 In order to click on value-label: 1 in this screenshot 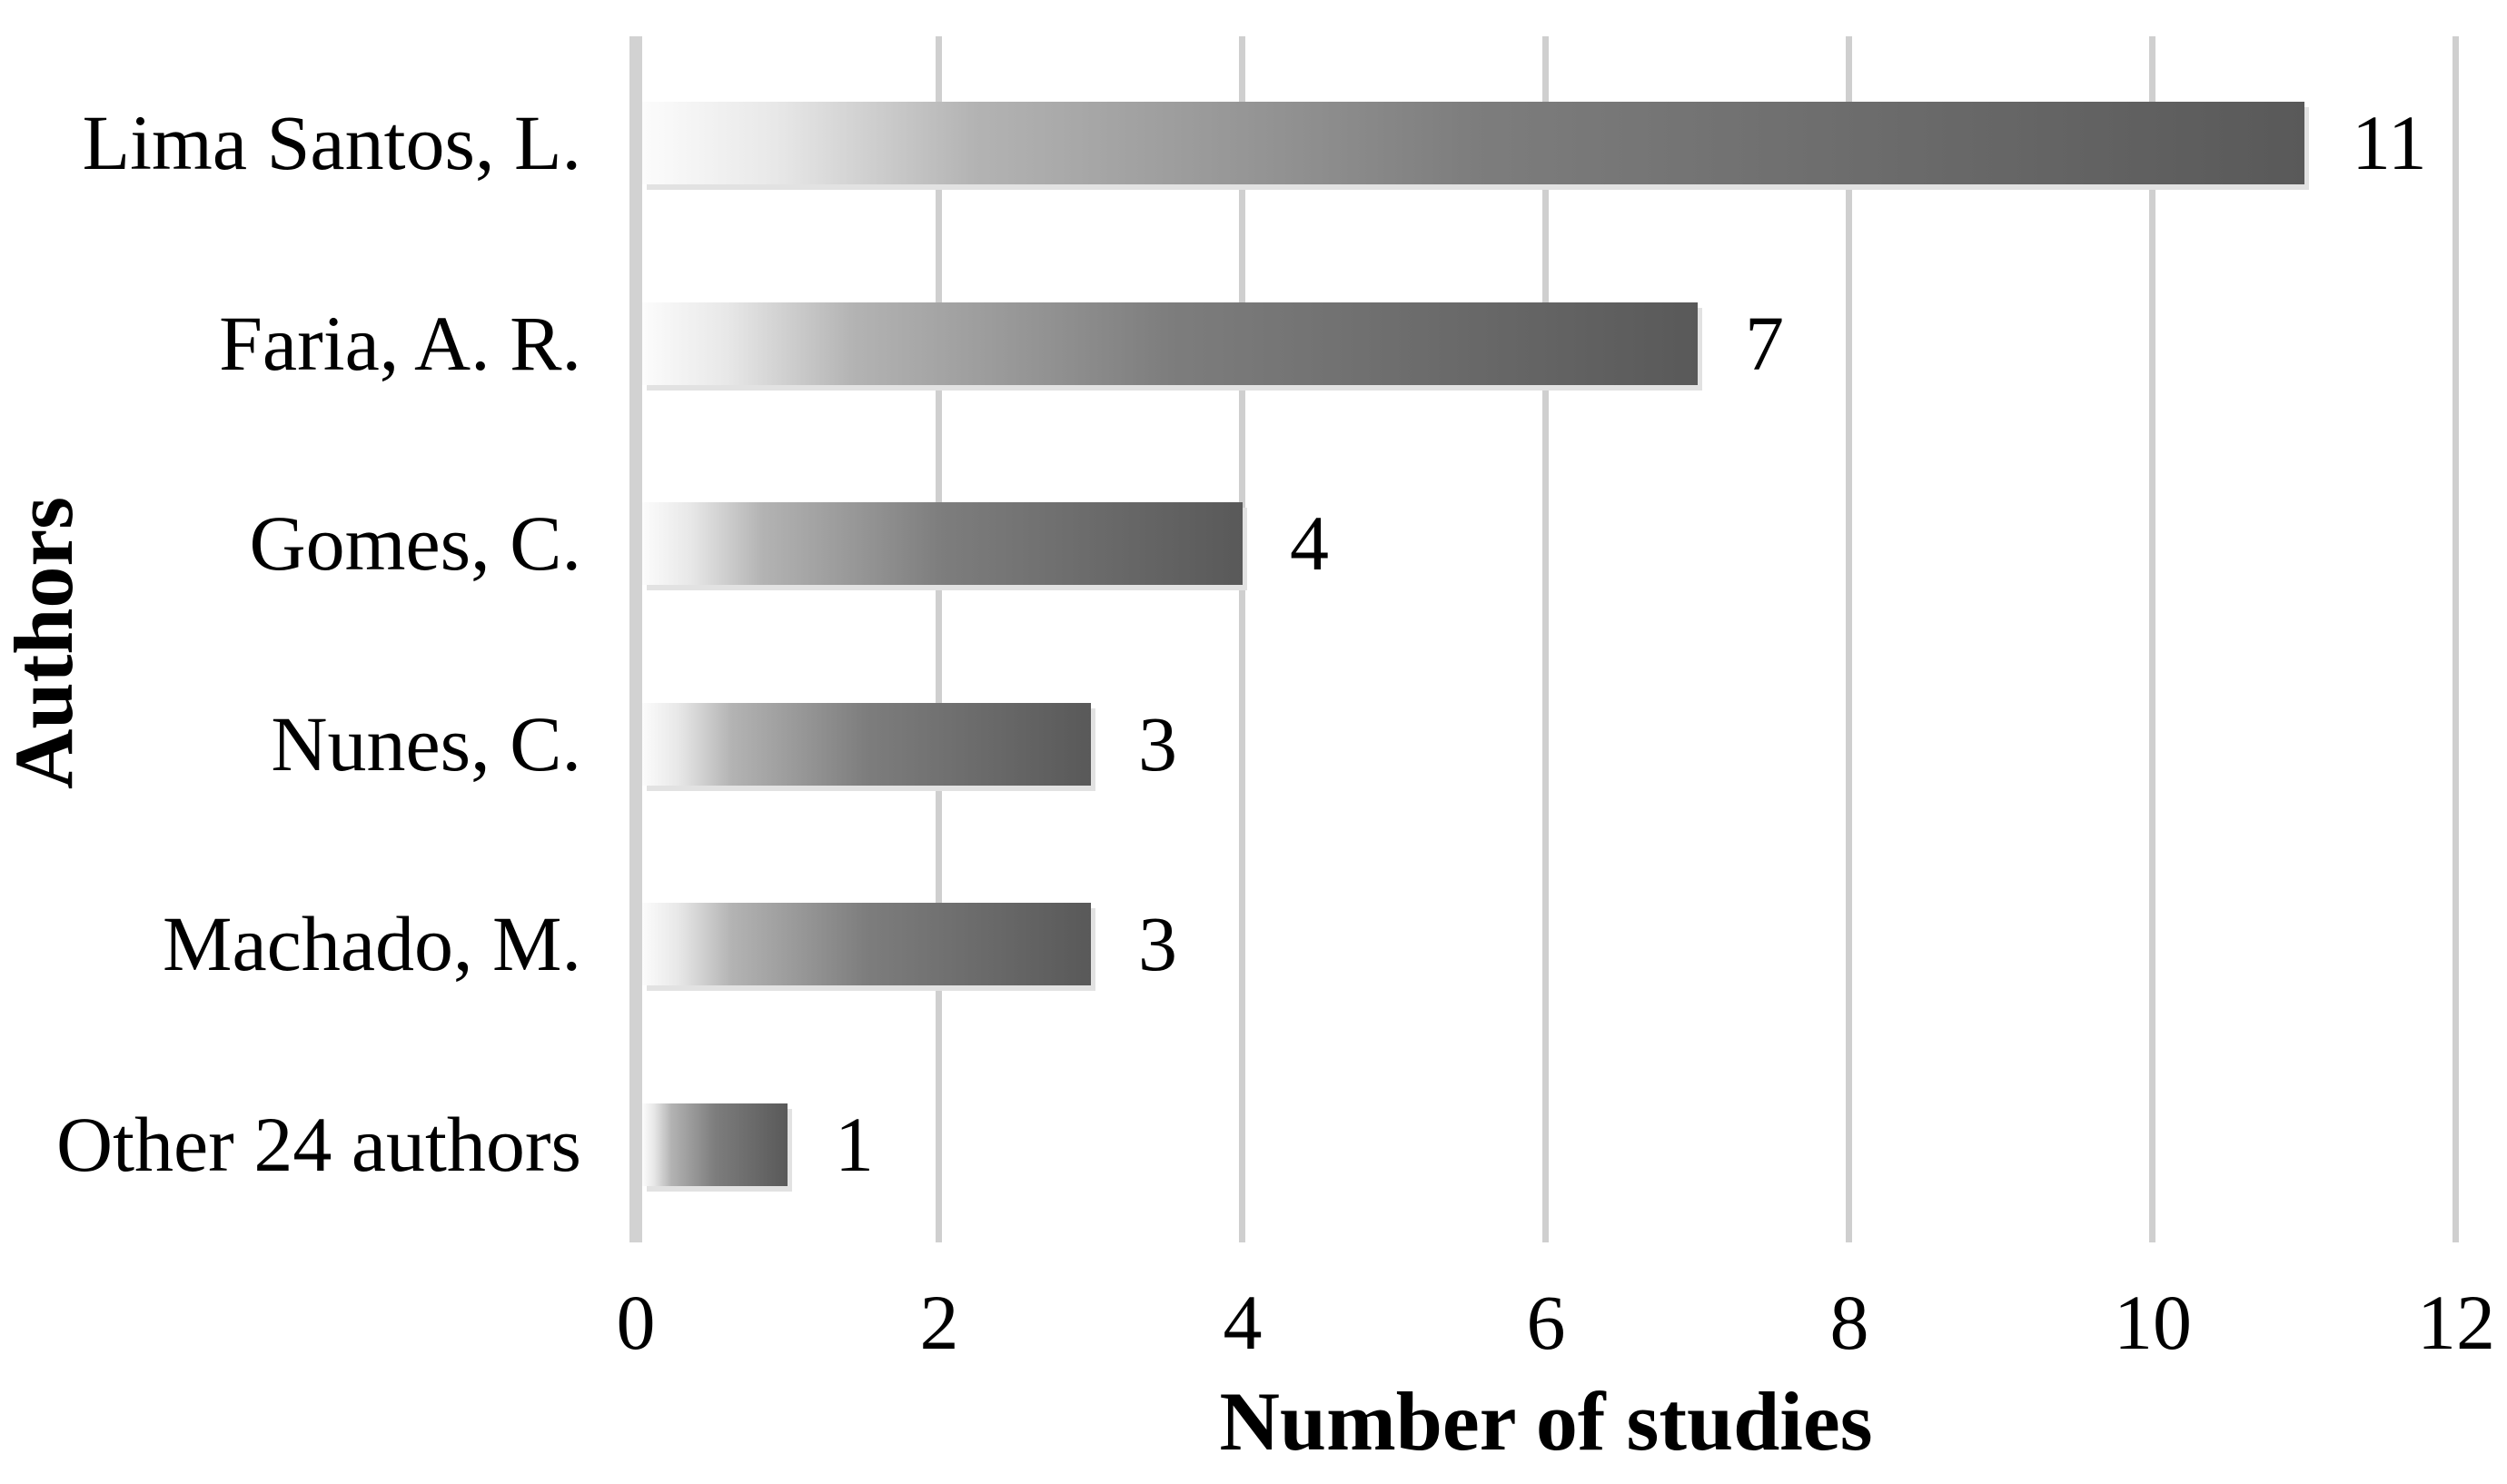, I will do `click(854, 1144)`.